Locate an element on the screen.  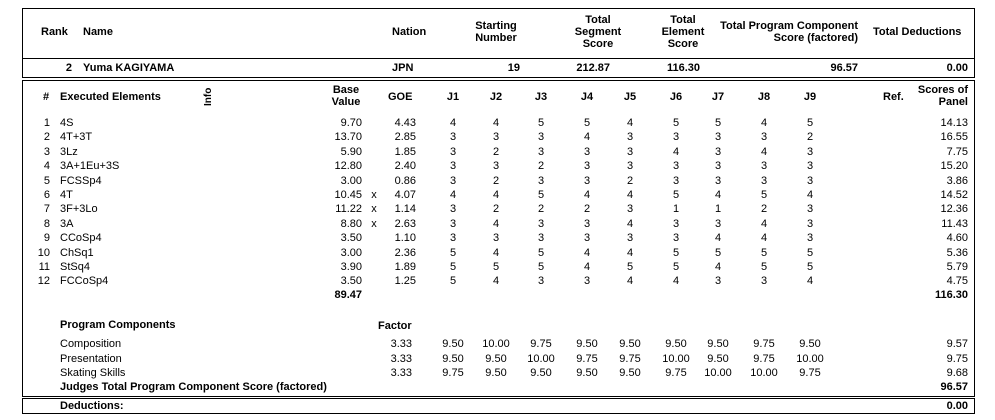
element-judge-score-j1: 4 is located at coordinates (453, 195).